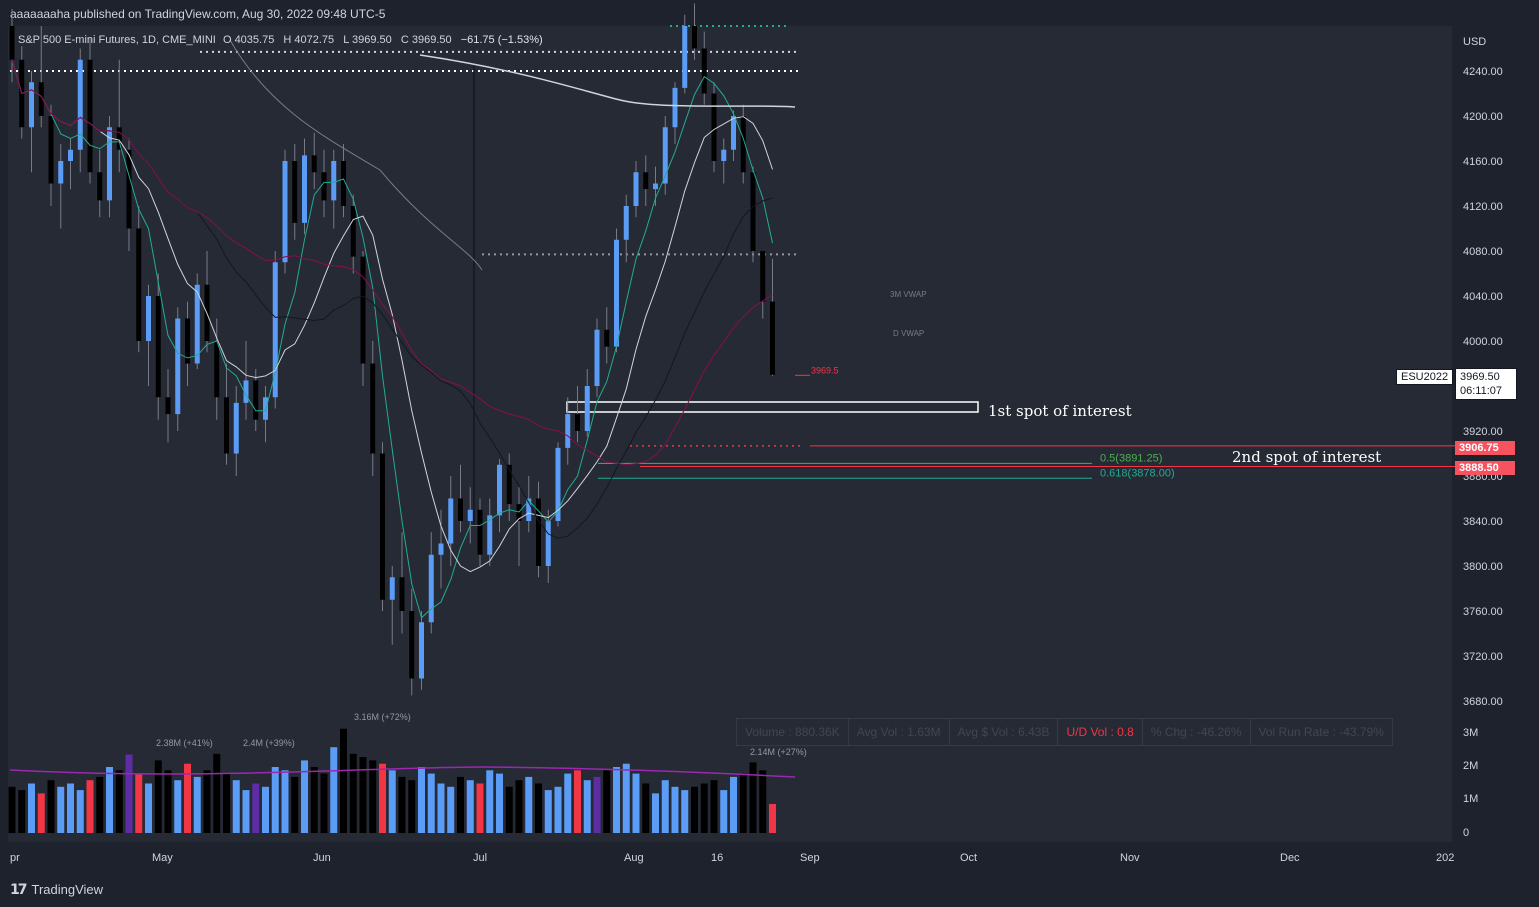  What do you see at coordinates (1130, 858) in the screenshot?
I see `time-axis-label: Nov` at bounding box center [1130, 858].